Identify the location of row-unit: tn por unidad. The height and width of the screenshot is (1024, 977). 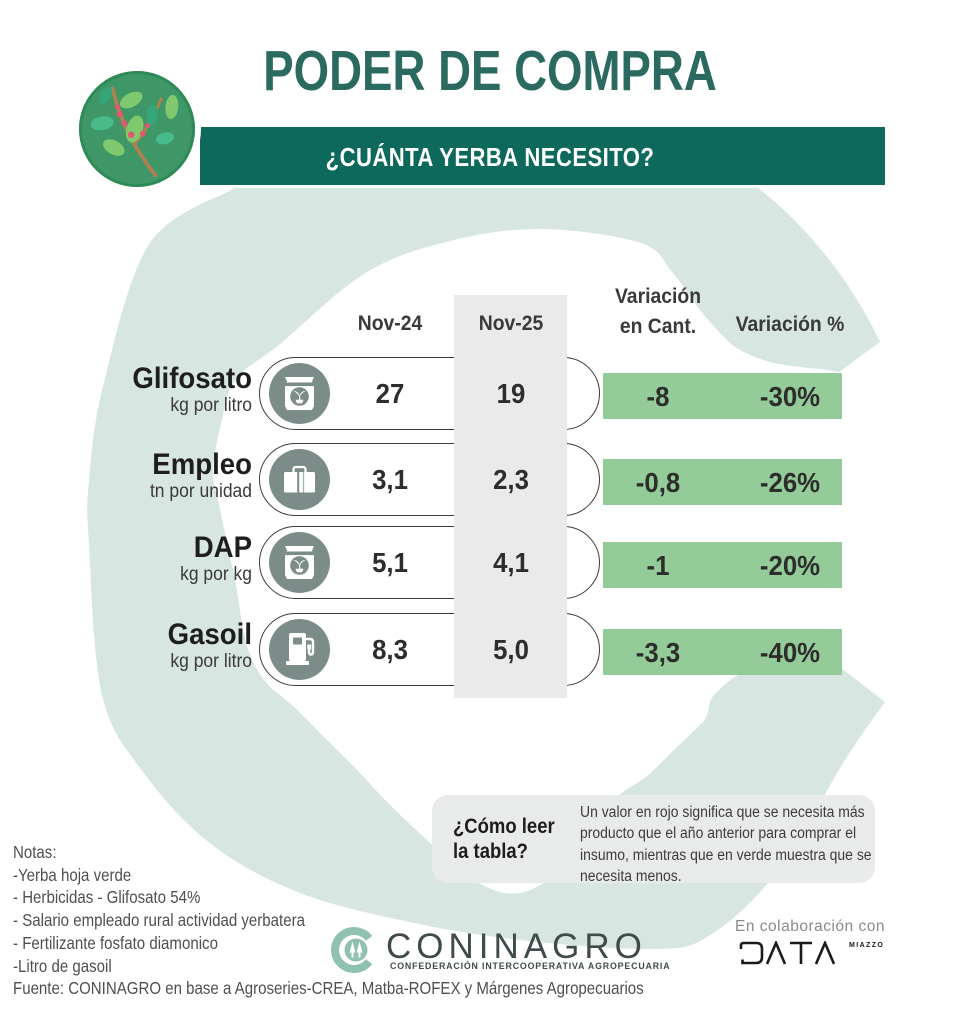
(200, 491).